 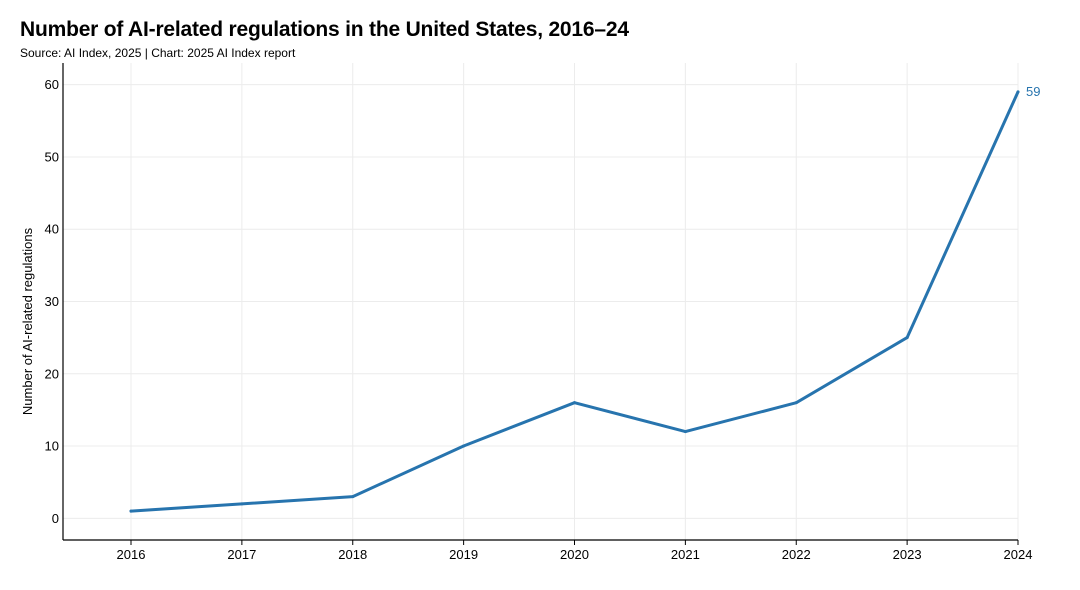 What do you see at coordinates (52, 84) in the screenshot?
I see `y-tick-label: 60` at bounding box center [52, 84].